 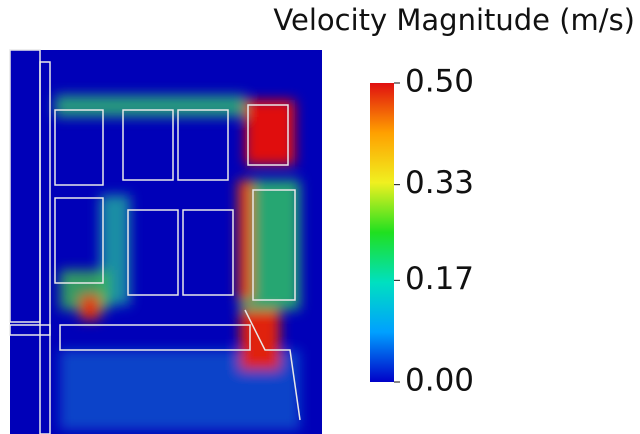 I want to click on colorbar-tick-label: 0.33, so click(x=439, y=183).